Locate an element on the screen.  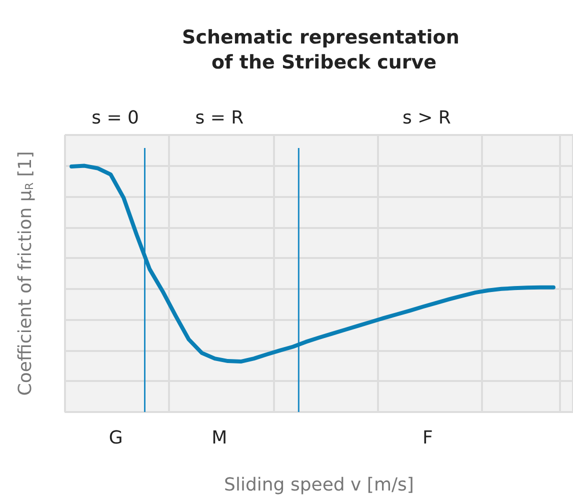
text: G is located at coordinates (115, 438).